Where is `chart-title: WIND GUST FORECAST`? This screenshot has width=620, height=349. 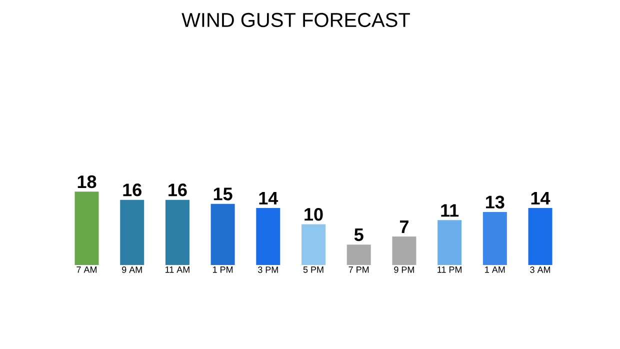
chart-title: WIND GUST FORECAST is located at coordinates (296, 20).